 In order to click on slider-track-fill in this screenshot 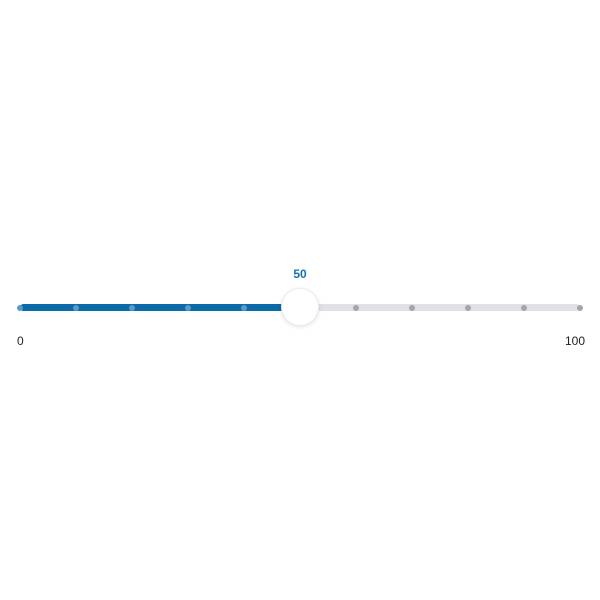, I will do `click(160, 307)`.